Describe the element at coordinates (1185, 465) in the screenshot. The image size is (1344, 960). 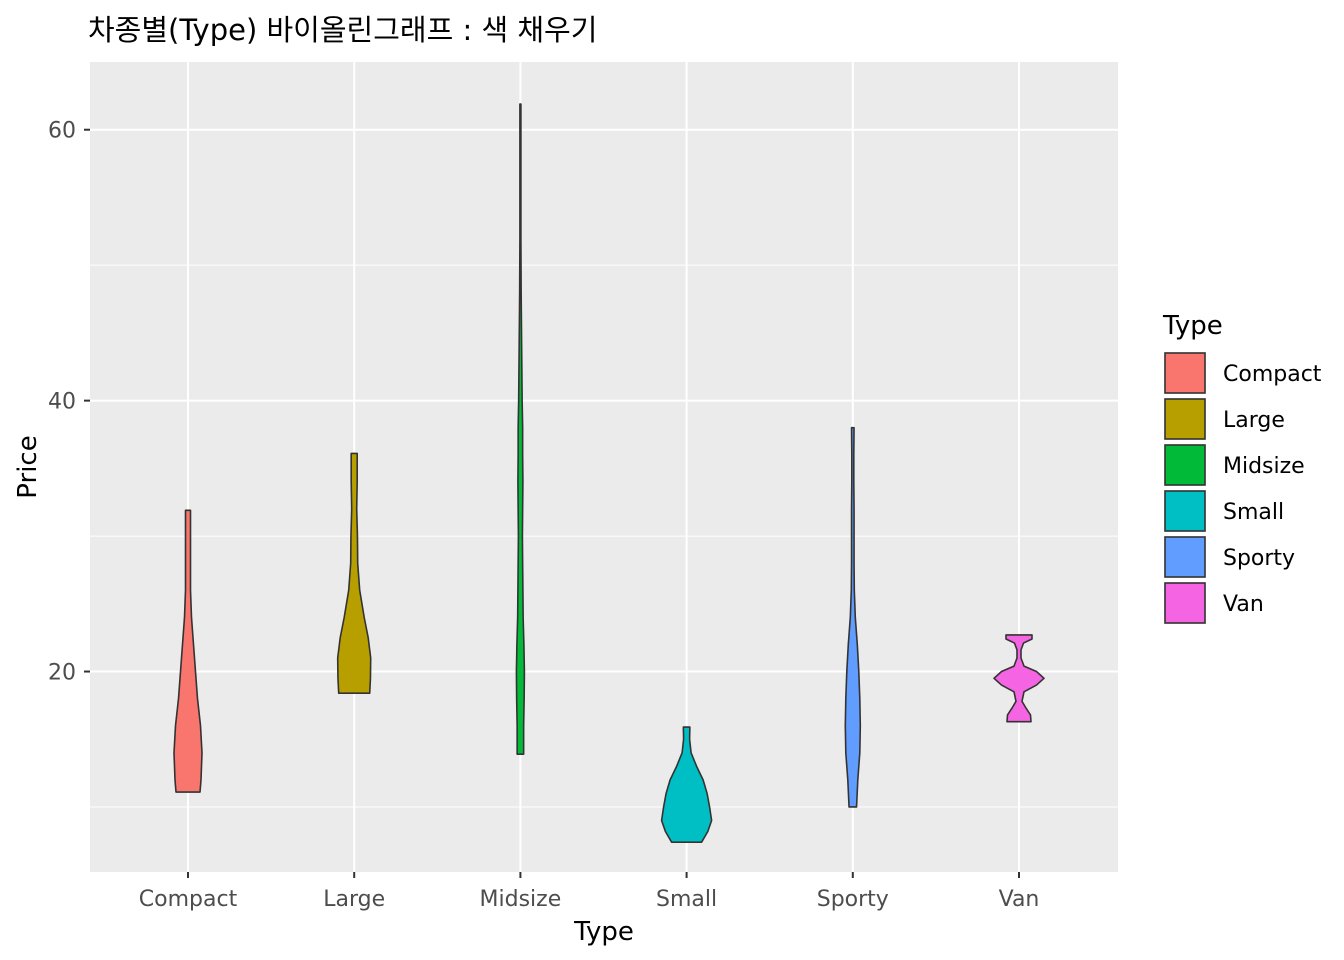
I see `legend-key-midsize` at that location.